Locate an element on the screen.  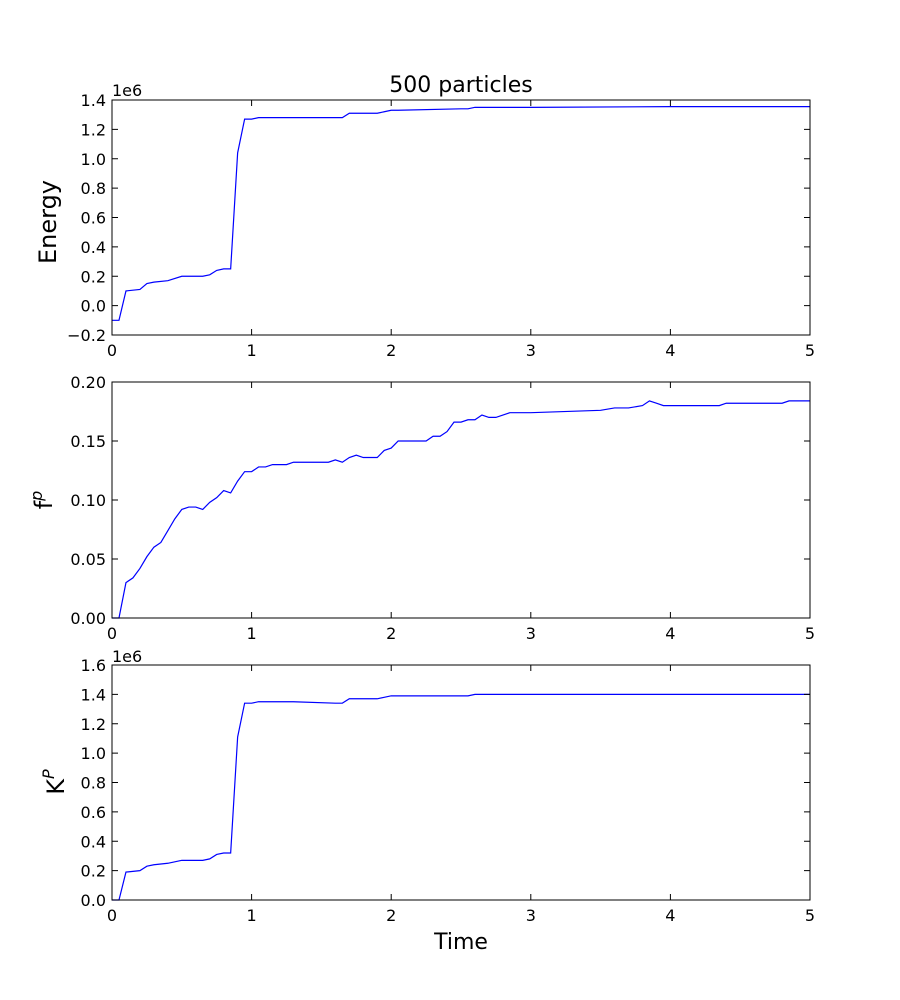
kp-x-tick-label: 3 is located at coordinates (531, 915).